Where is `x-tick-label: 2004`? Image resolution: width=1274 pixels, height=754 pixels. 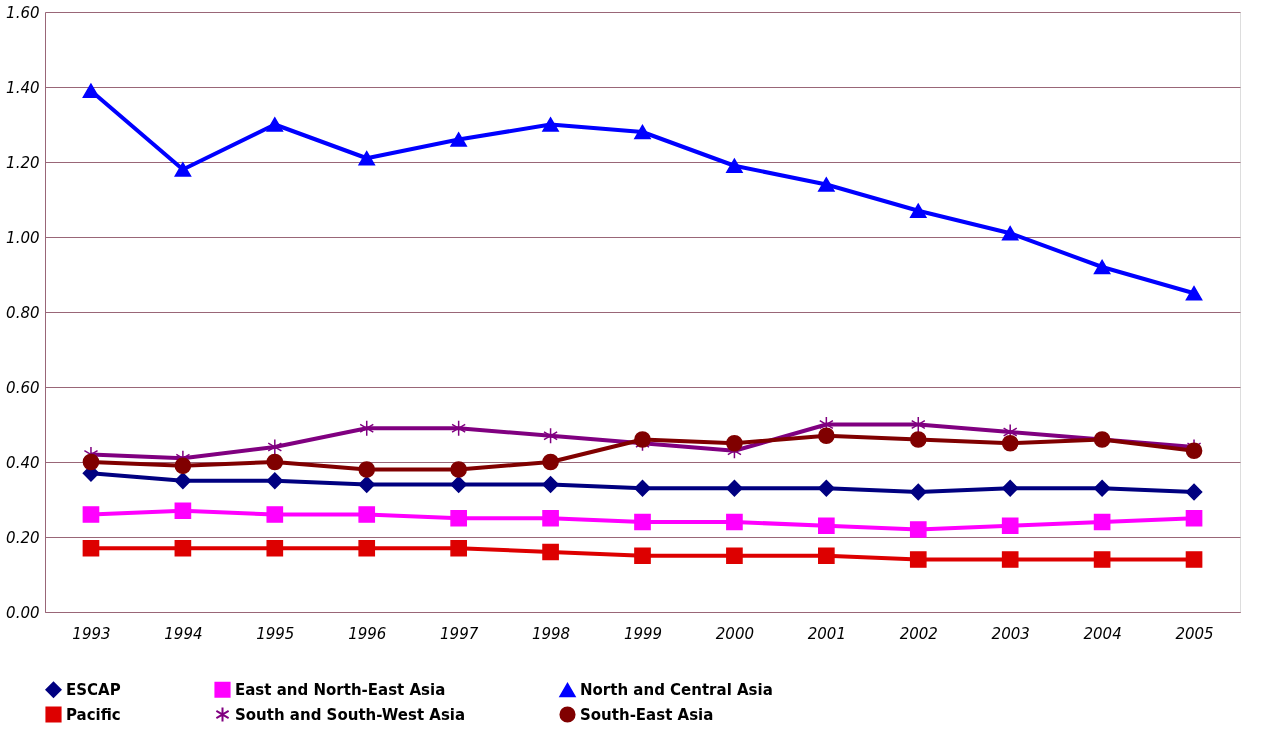 x-tick-label: 2004 is located at coordinates (1102, 633).